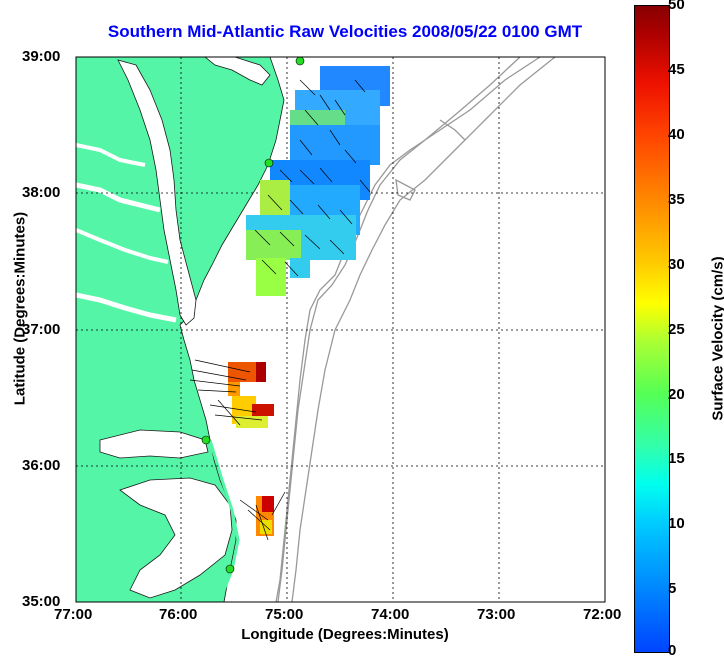  I want to click on river-choptank, so click(111, 155).